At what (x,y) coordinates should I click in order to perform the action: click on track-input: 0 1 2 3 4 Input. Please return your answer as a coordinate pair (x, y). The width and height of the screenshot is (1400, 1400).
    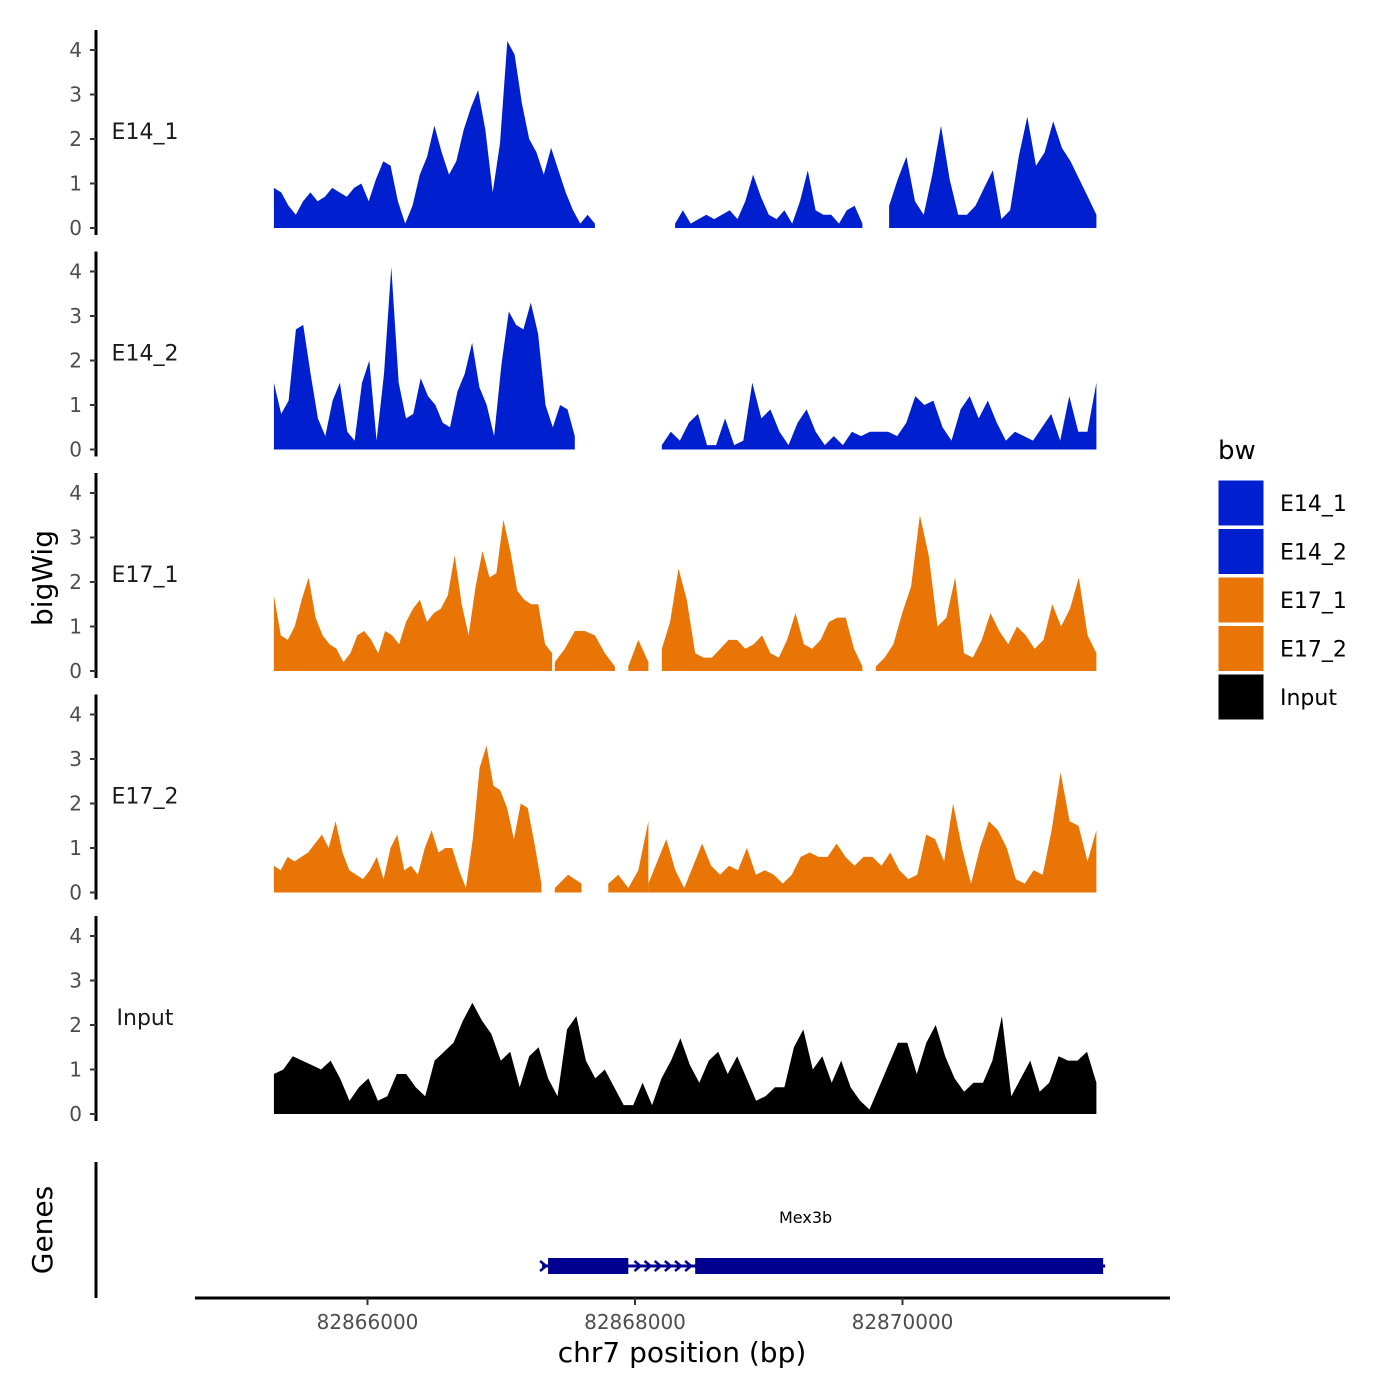
    Looking at the image, I should click on (583, 1021).